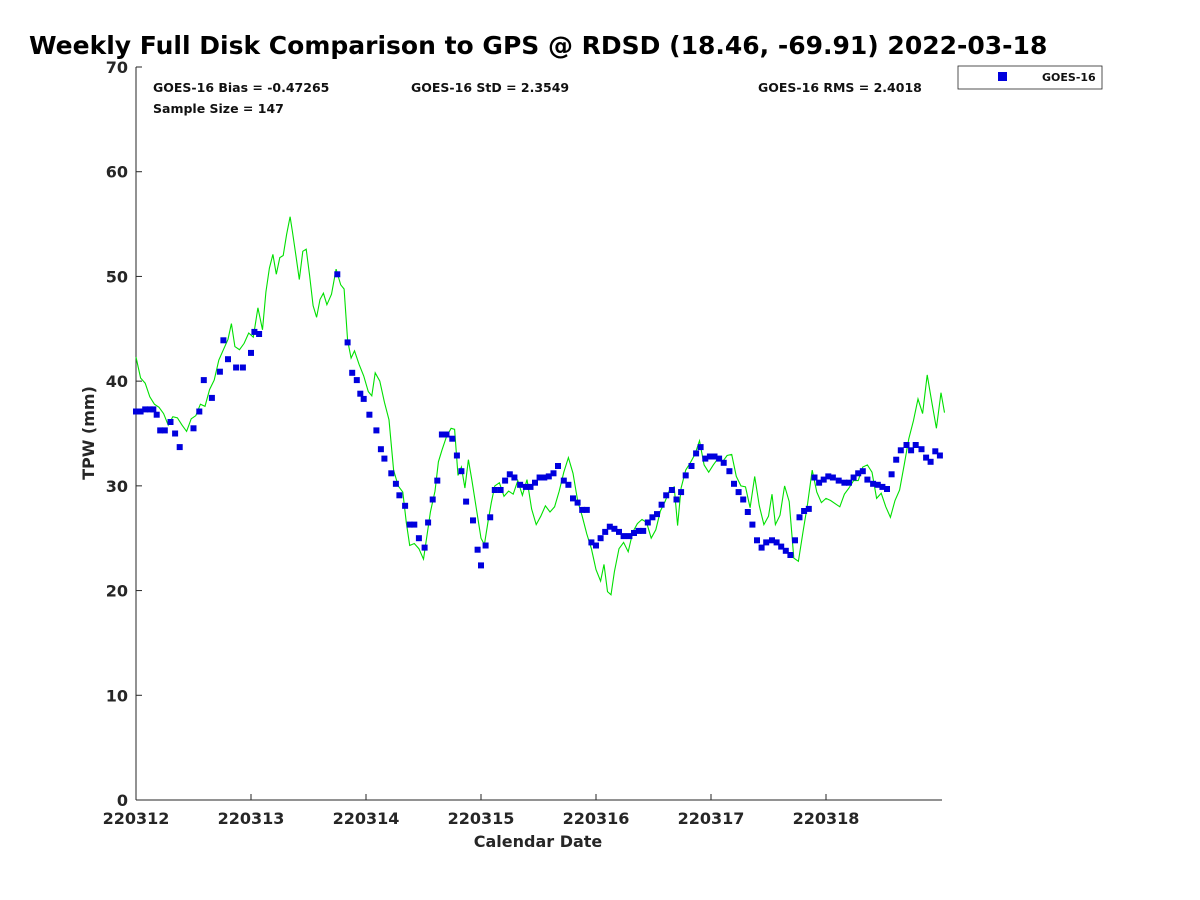 Image resolution: width=1200 pixels, height=900 pixels. What do you see at coordinates (596, 818) in the screenshot?
I see `x-tick-label: 220316` at bounding box center [596, 818].